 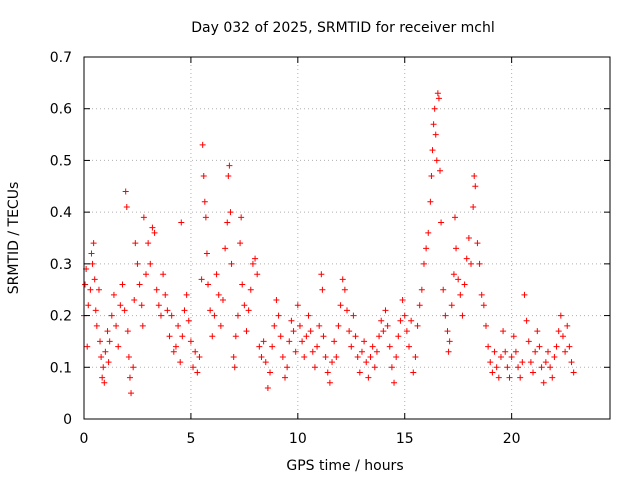 What do you see at coordinates (512, 439) in the screenshot?
I see `x-tick-label: 20` at bounding box center [512, 439].